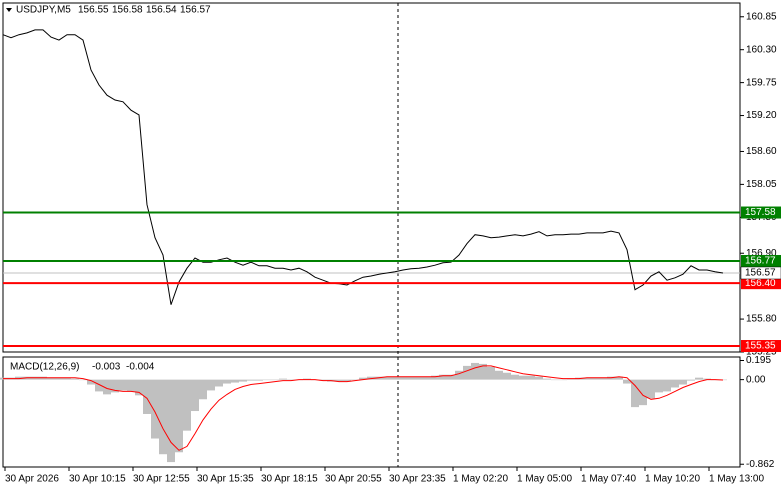 This screenshot has height=489, width=781. What do you see at coordinates (195, 10) in the screenshot?
I see `header-value: 156.57` at bounding box center [195, 10].